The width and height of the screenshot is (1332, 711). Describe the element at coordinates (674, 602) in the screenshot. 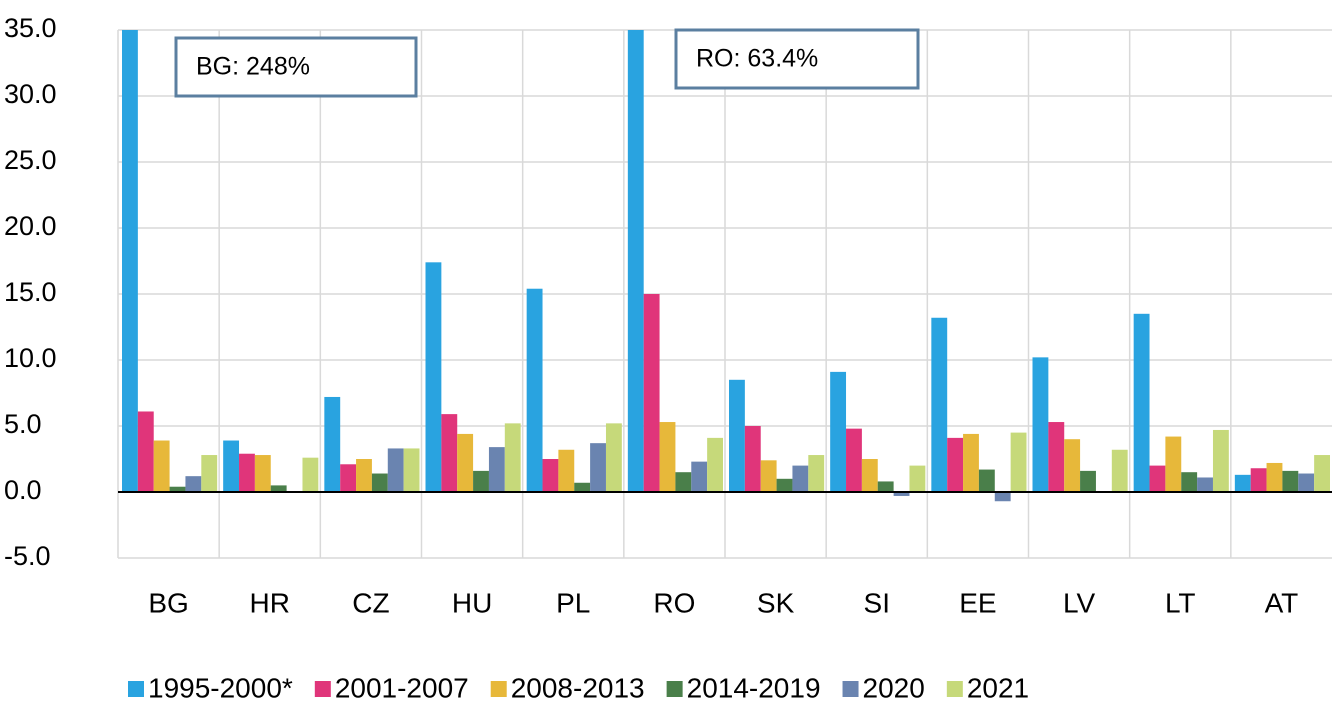

I see `x-tick-label: RO` at that location.